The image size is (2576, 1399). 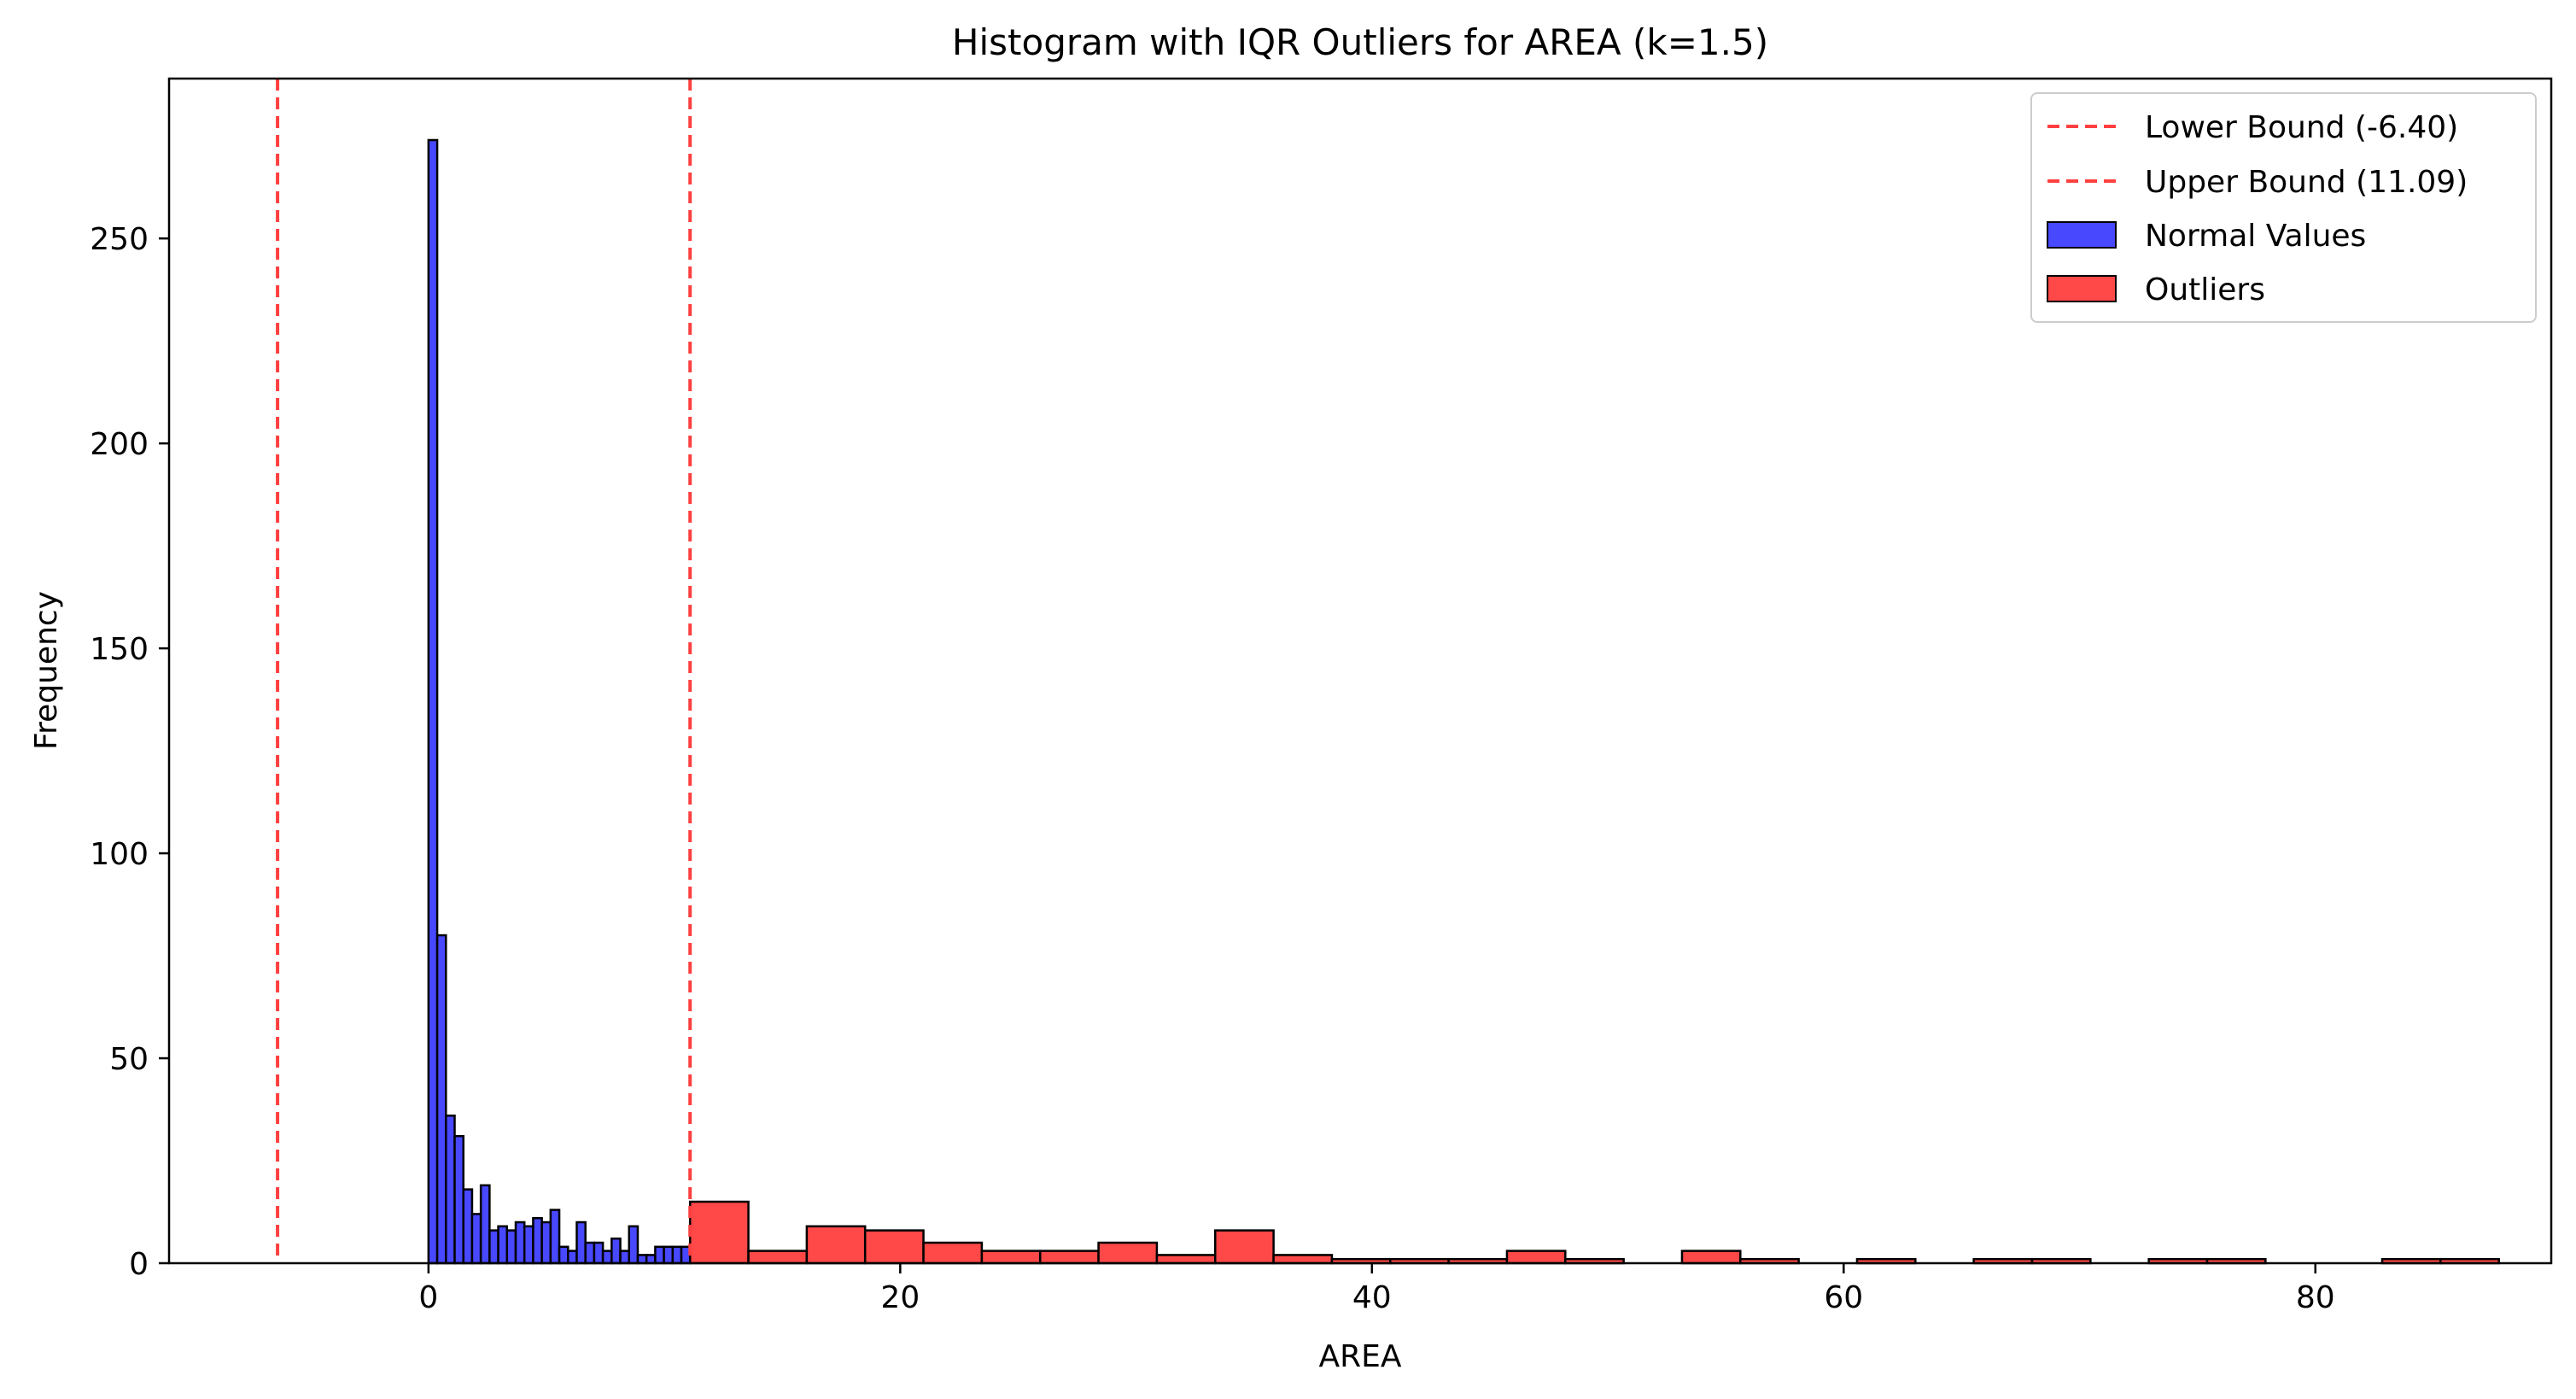 I want to click on x-axis-ticks: 0 20 40 60 80, so click(x=1376, y=1289).